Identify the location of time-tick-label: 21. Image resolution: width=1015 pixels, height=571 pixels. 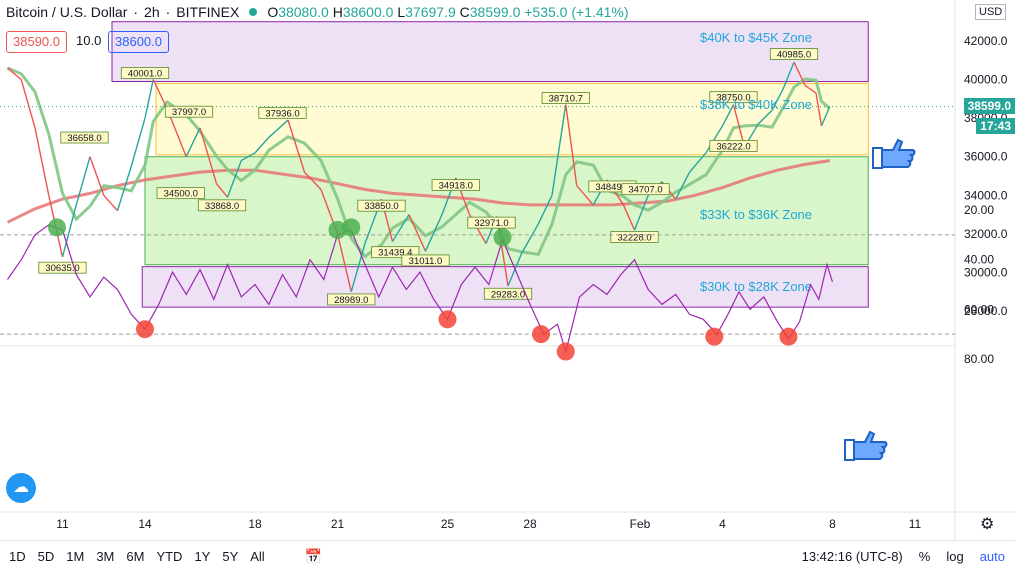
(338, 524).